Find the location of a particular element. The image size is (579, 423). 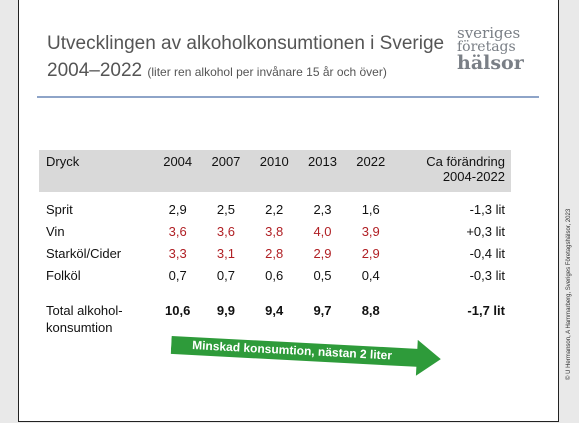

table-cell: 3,8 is located at coordinates (274, 231).